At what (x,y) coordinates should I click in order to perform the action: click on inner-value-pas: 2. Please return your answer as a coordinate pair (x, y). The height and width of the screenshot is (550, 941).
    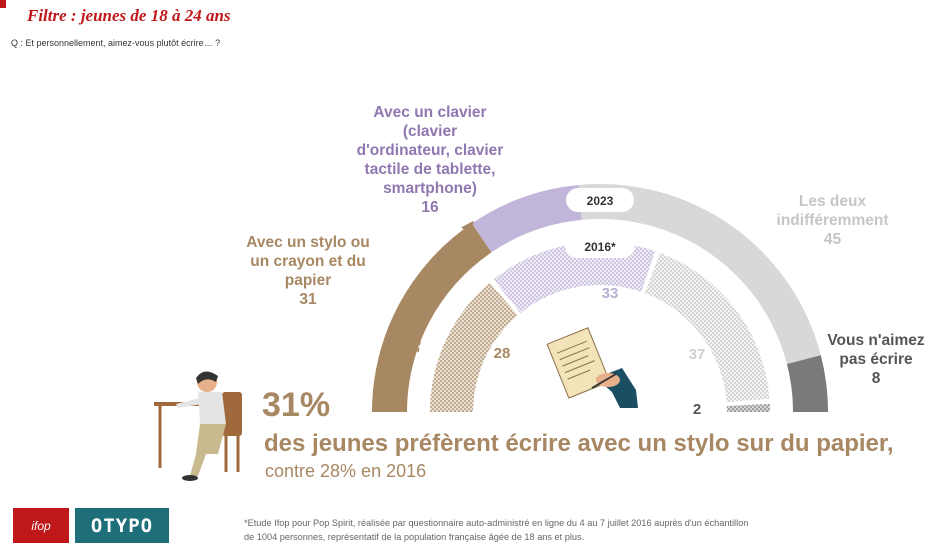
    Looking at the image, I should click on (697, 409).